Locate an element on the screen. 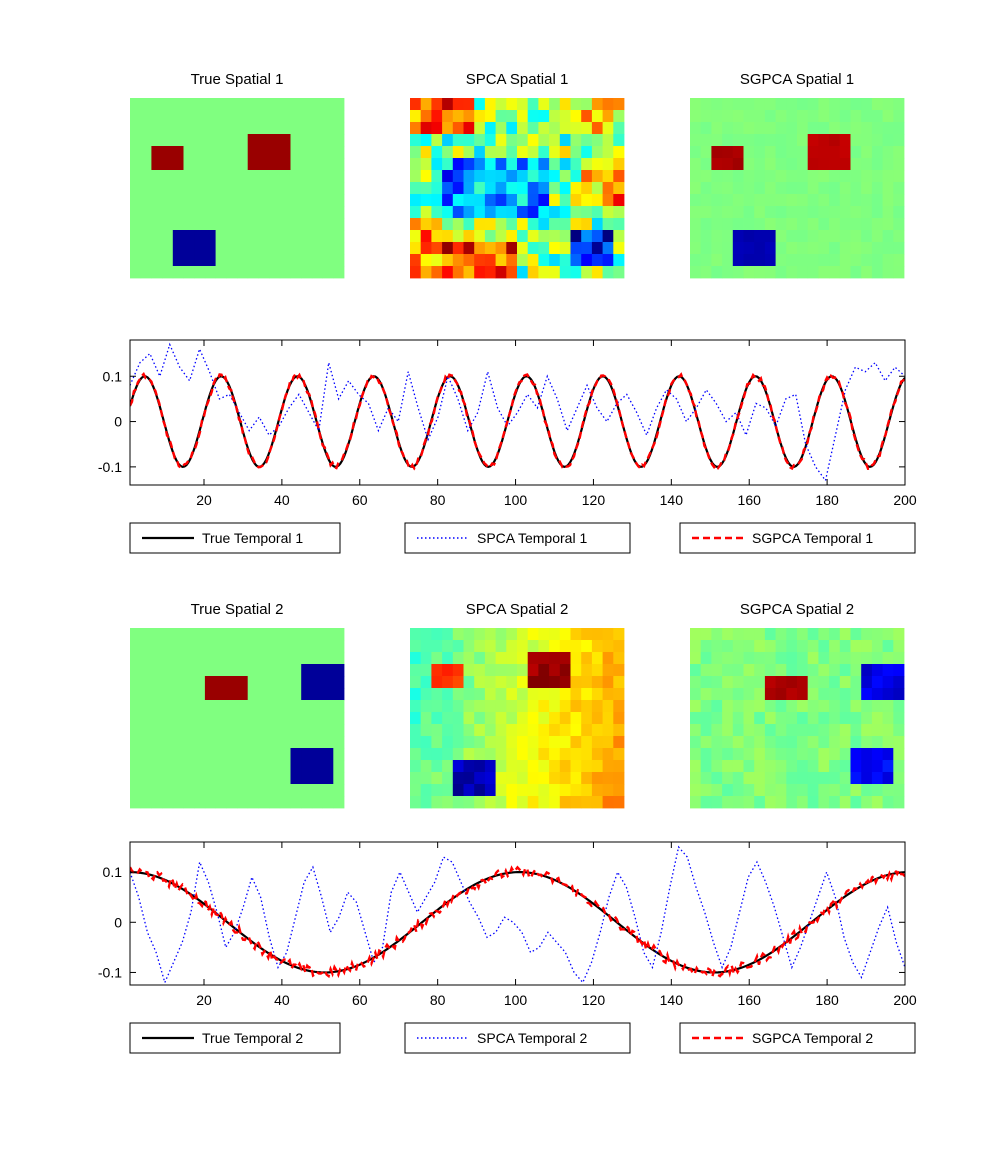 The image size is (997, 1150). heatmap-title: SGPCA Spatial 2 is located at coordinates (797, 609).